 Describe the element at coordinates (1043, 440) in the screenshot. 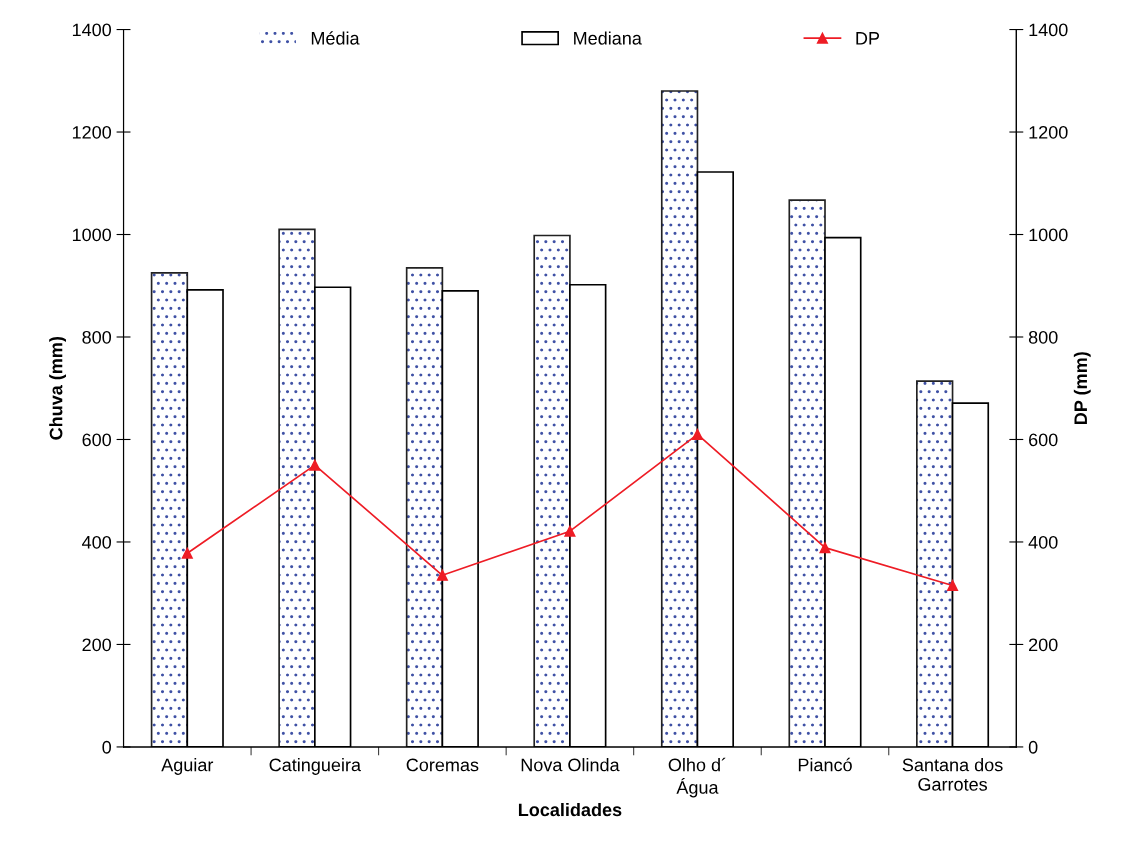

I see `y2-tick-label: 600` at that location.